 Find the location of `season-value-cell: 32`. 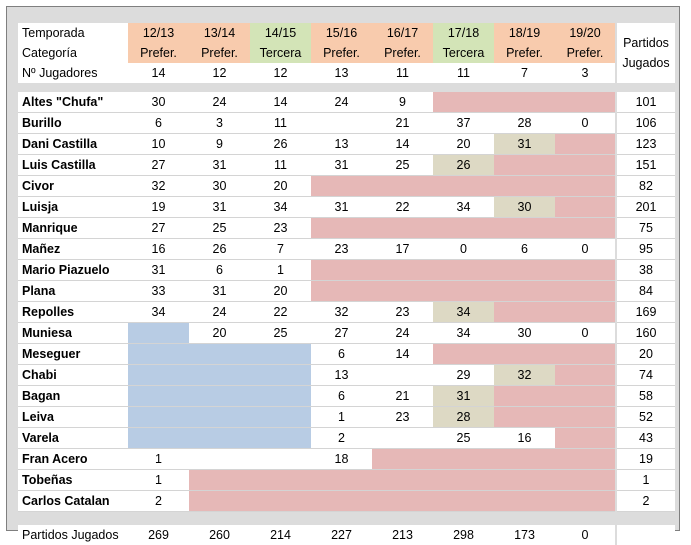

season-value-cell: 32 is located at coordinates (524, 375).